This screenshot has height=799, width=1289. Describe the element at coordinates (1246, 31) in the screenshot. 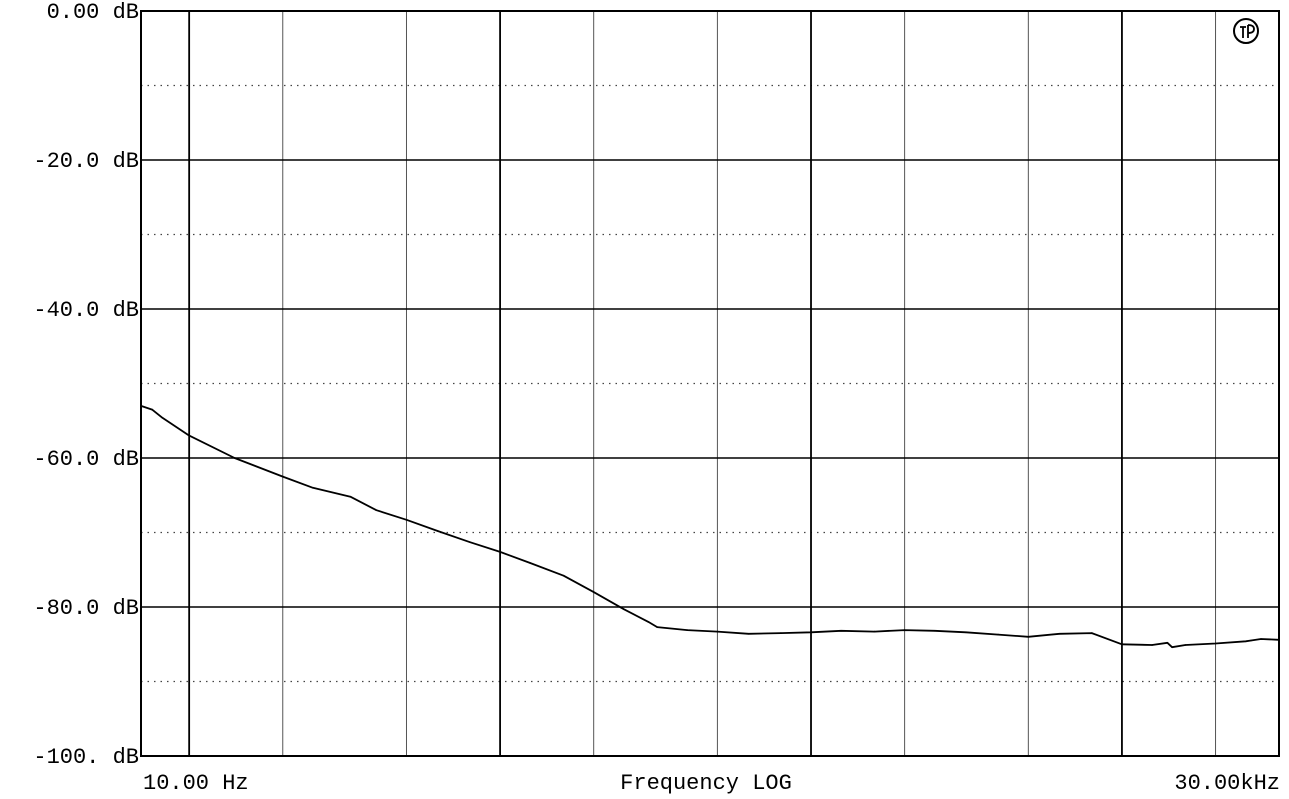

I see `ap-logo-icon` at that location.